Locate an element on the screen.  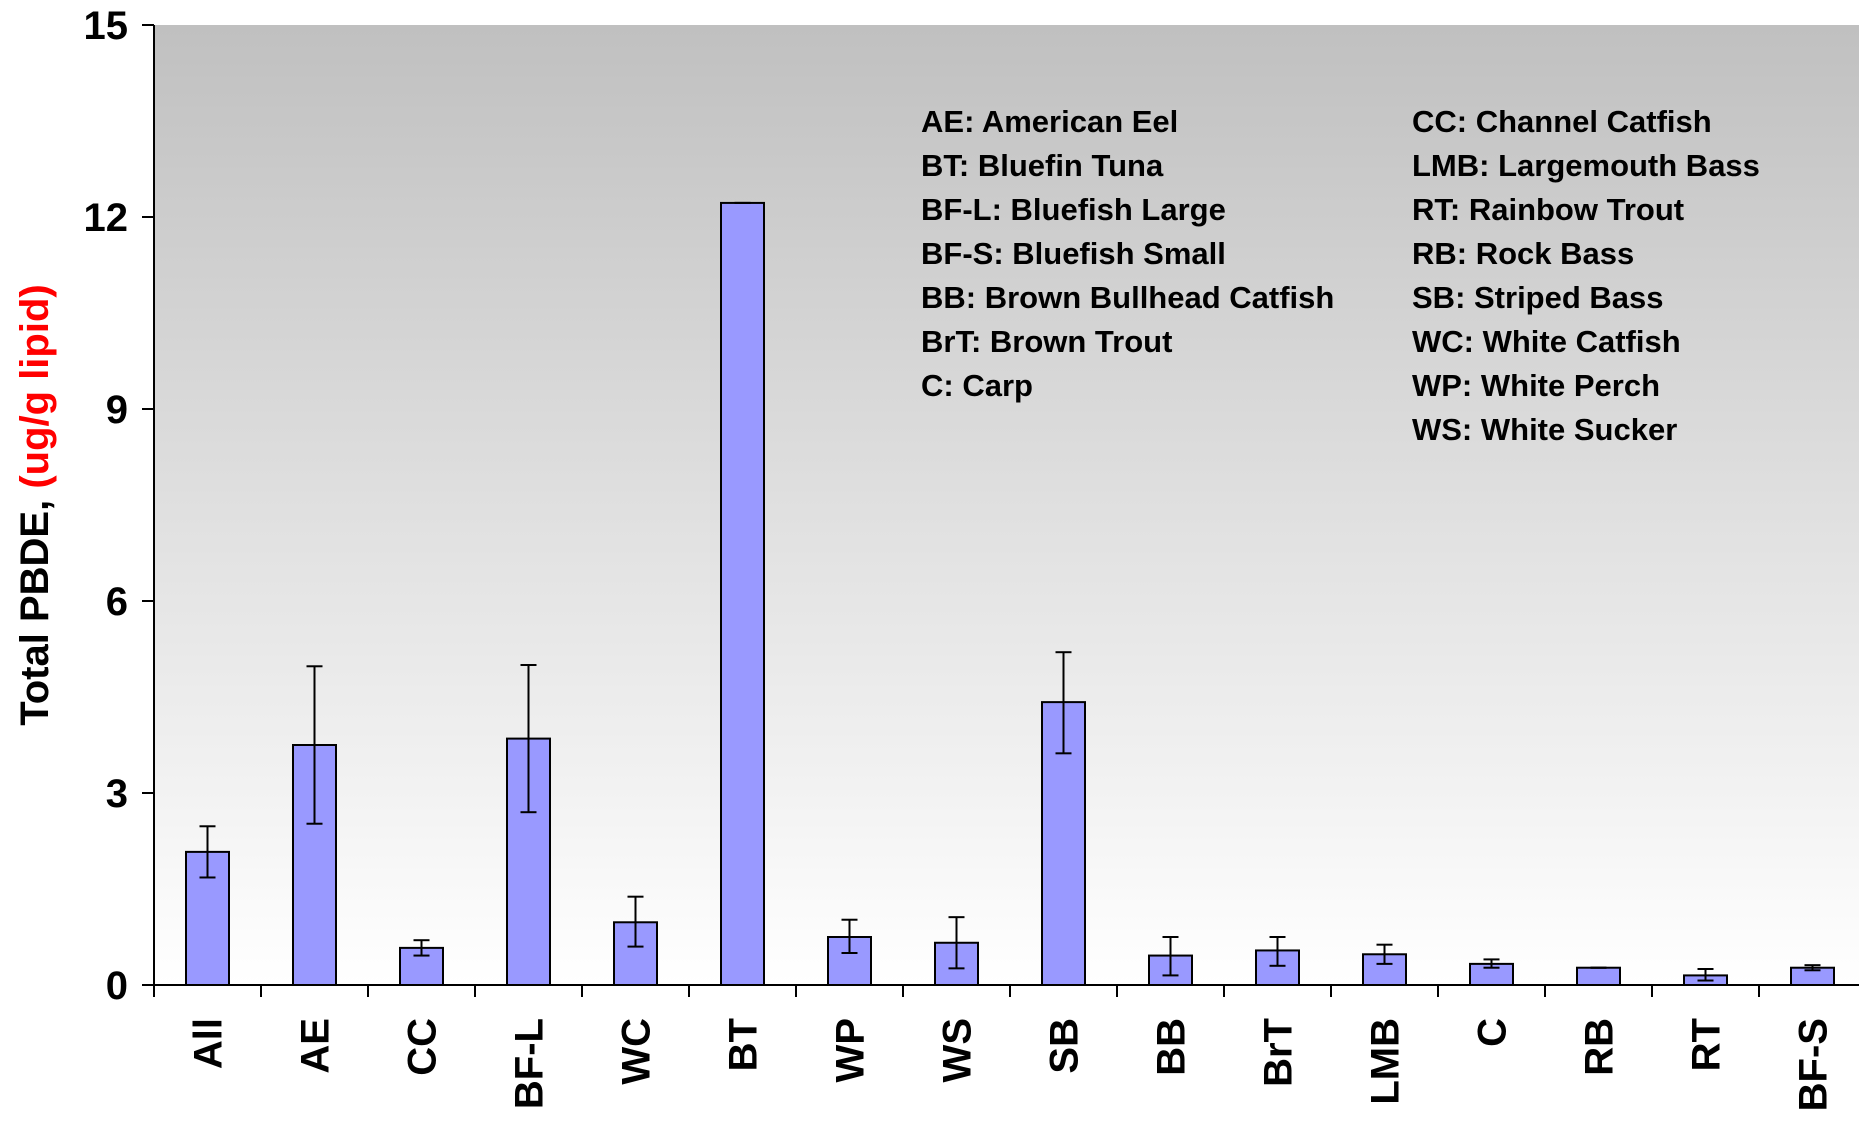
legend-entry: WC: White Catfish is located at coordinates (1546, 341).